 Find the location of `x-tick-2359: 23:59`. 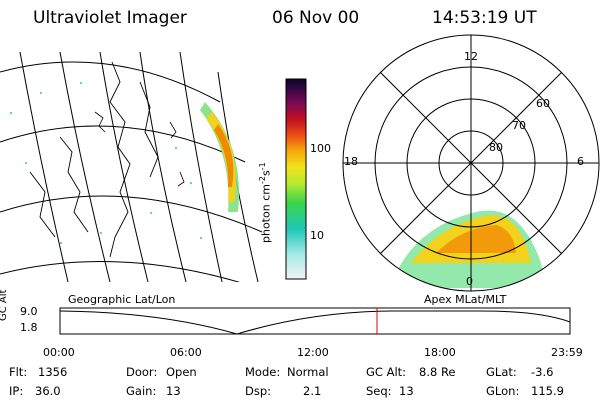

x-tick-2359: 23:59 is located at coordinates (567, 352).